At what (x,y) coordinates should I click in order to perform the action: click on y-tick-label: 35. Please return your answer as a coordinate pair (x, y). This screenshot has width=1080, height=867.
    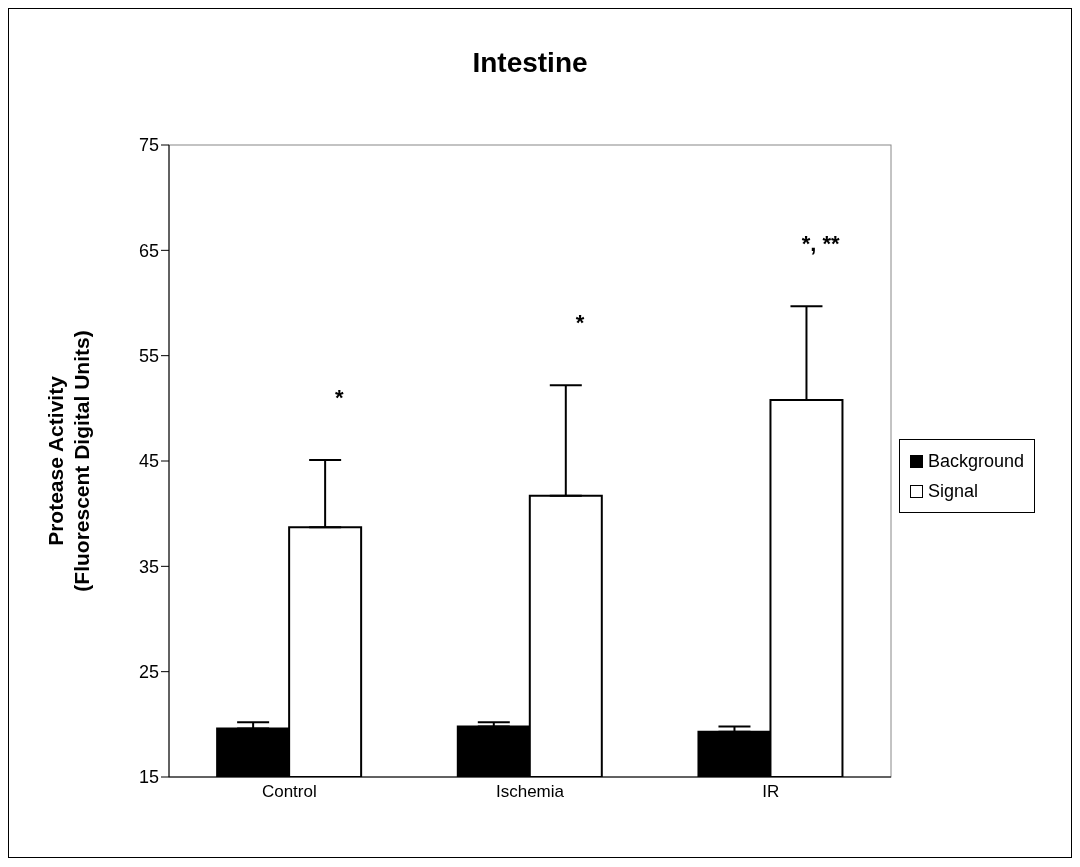
    Looking at the image, I should click on (148, 566).